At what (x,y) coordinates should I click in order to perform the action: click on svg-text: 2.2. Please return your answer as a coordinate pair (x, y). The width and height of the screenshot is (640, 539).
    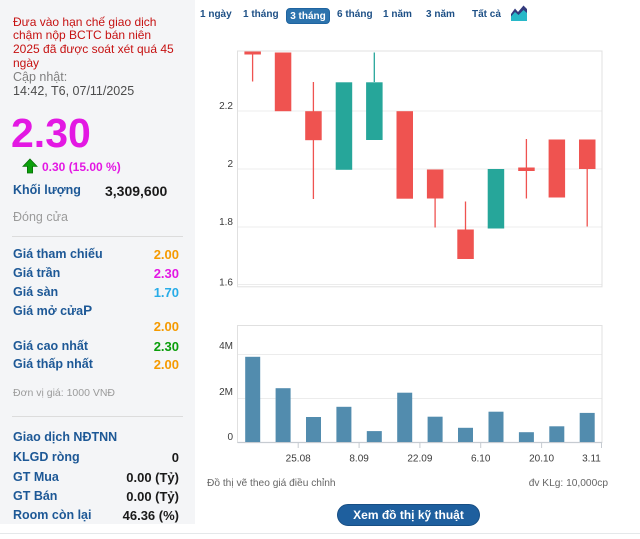
    Looking at the image, I should click on (226, 106).